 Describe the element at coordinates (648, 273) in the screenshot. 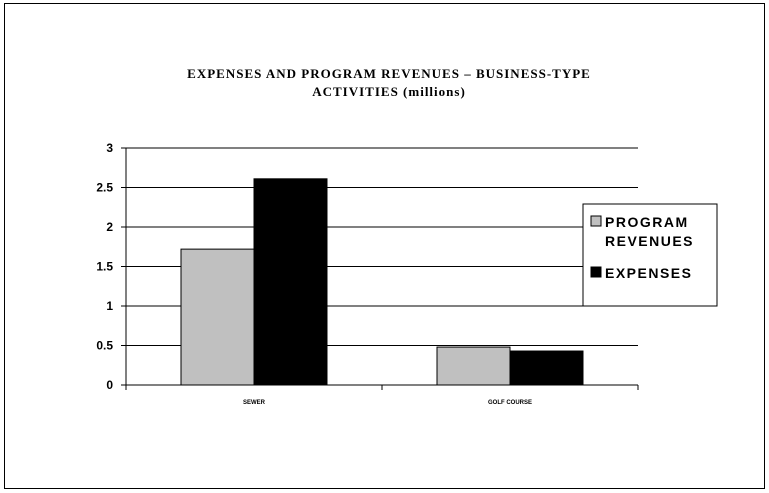

I see `legend-label: EXPENSES` at that location.